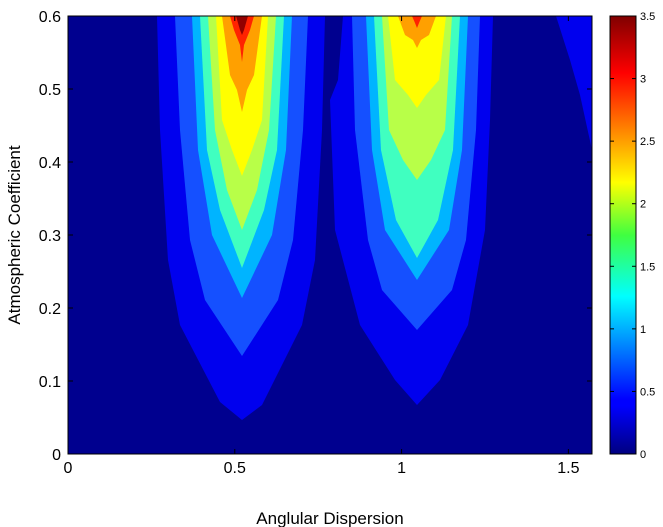  What do you see at coordinates (647, 142) in the screenshot?
I see `colorbar-tick-label: 2.5` at bounding box center [647, 142].